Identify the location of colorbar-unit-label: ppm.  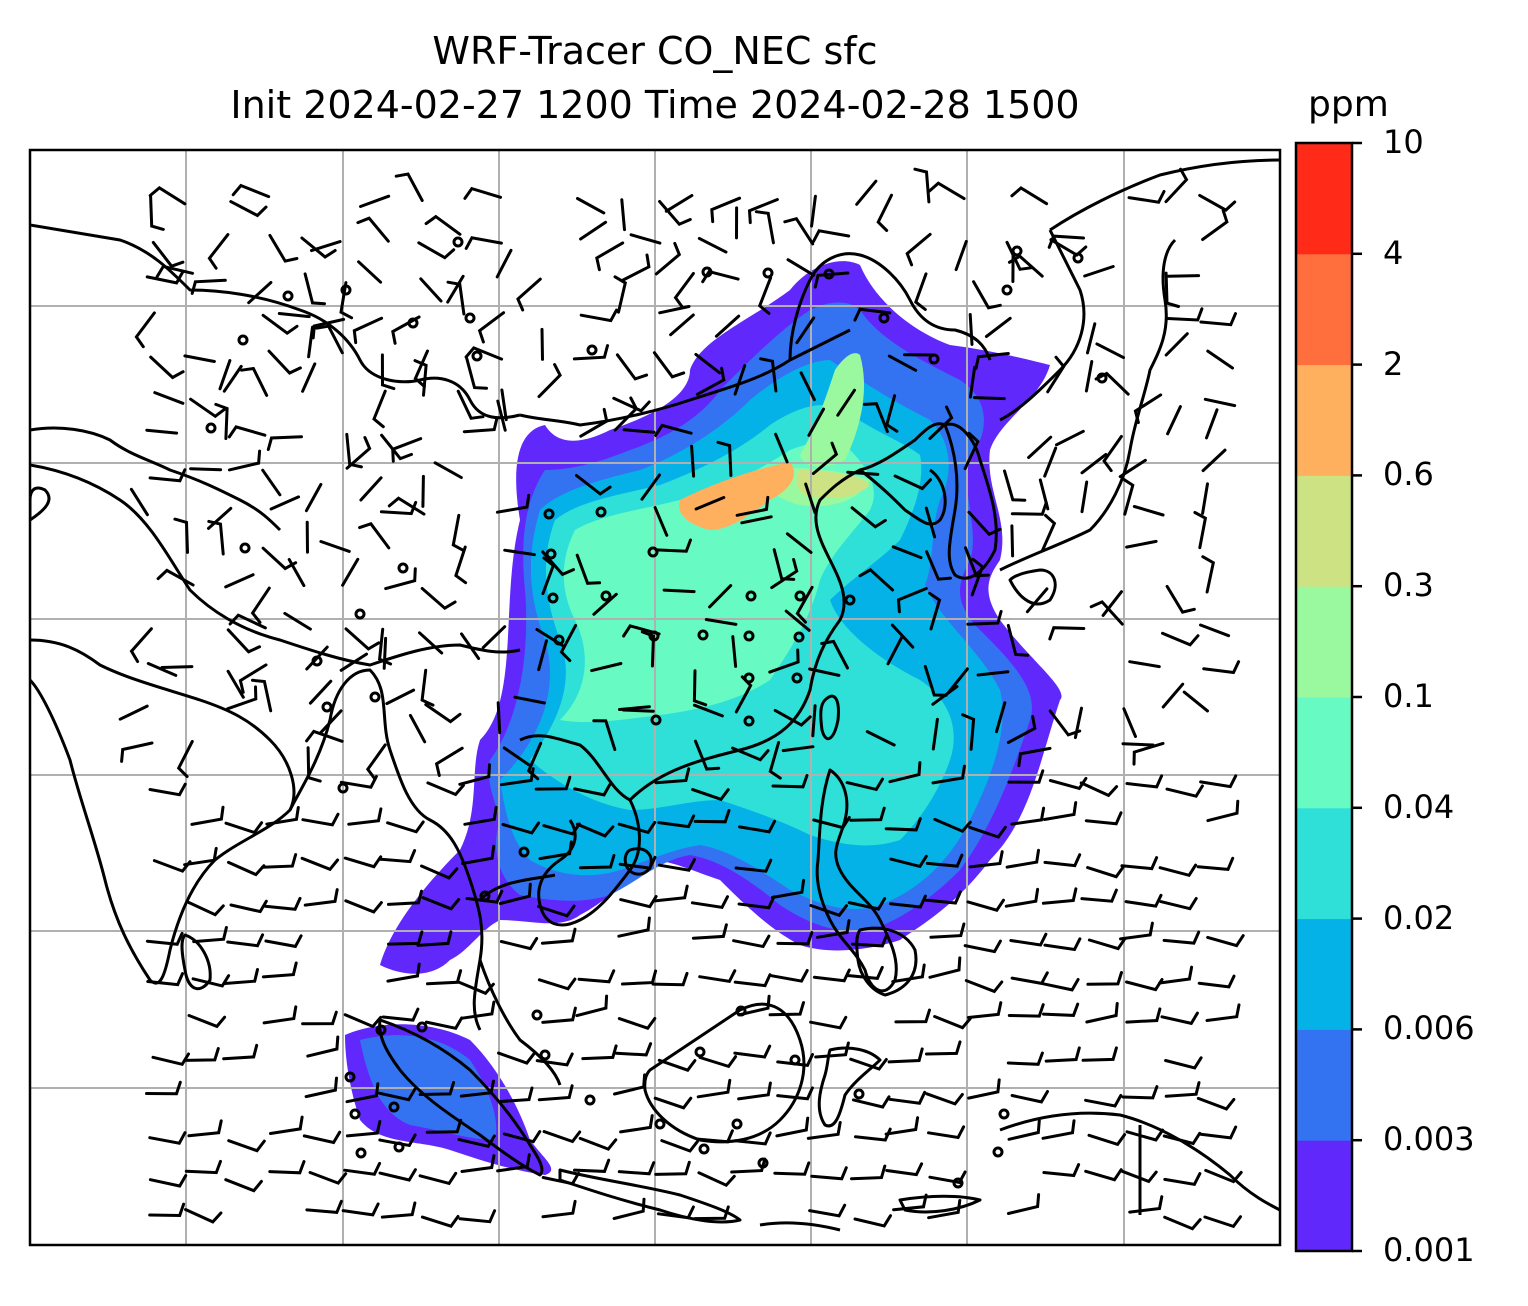
(1348, 104).